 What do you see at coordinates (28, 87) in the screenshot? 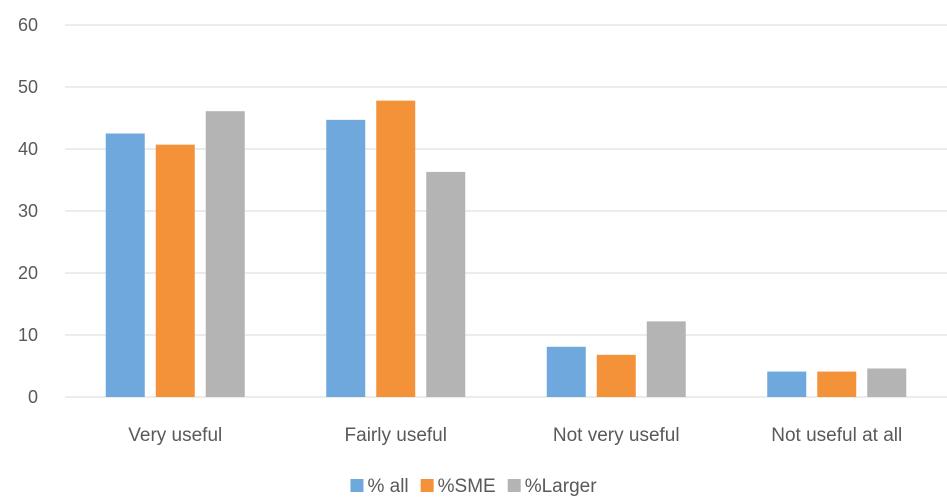
I see `y-tick-label: 50` at bounding box center [28, 87].